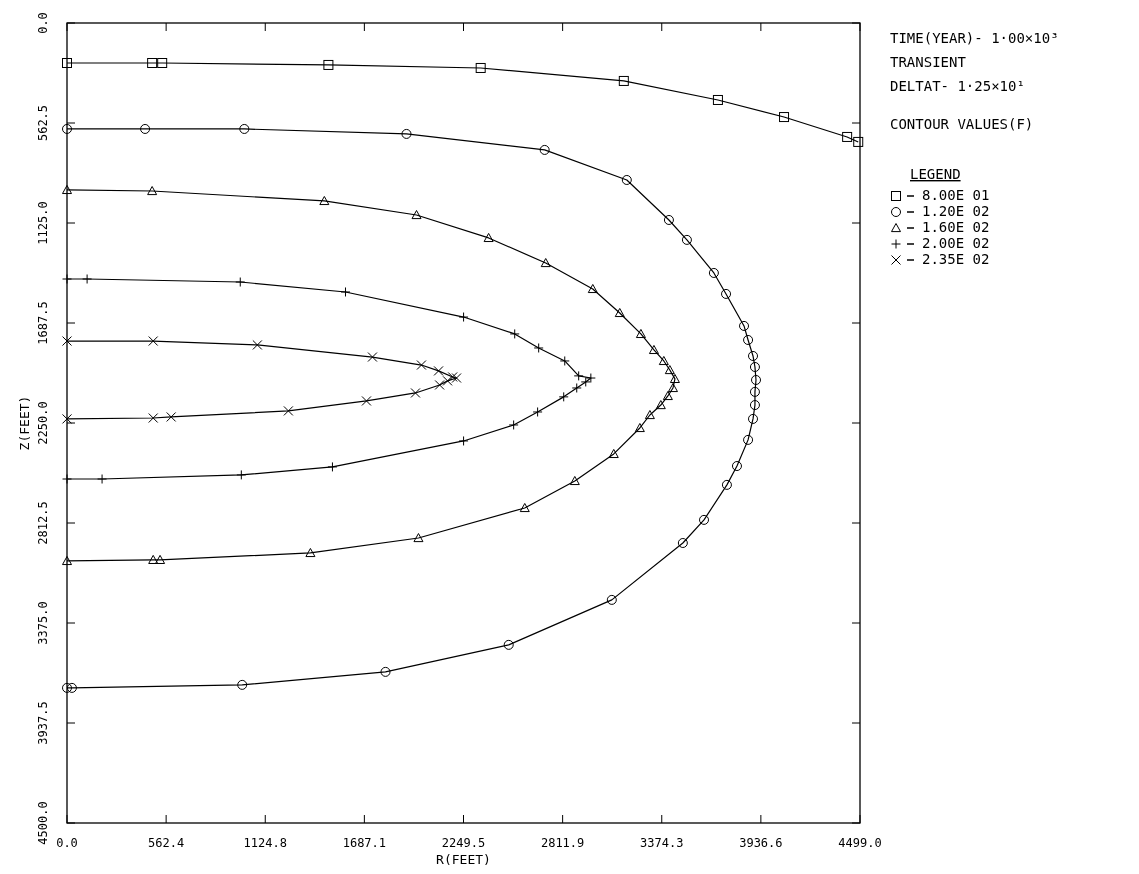 The height and width of the screenshot is (874, 1139). Describe the element at coordinates (43, 323) in the screenshot. I see `y-tick-label: 1687.5` at that location.